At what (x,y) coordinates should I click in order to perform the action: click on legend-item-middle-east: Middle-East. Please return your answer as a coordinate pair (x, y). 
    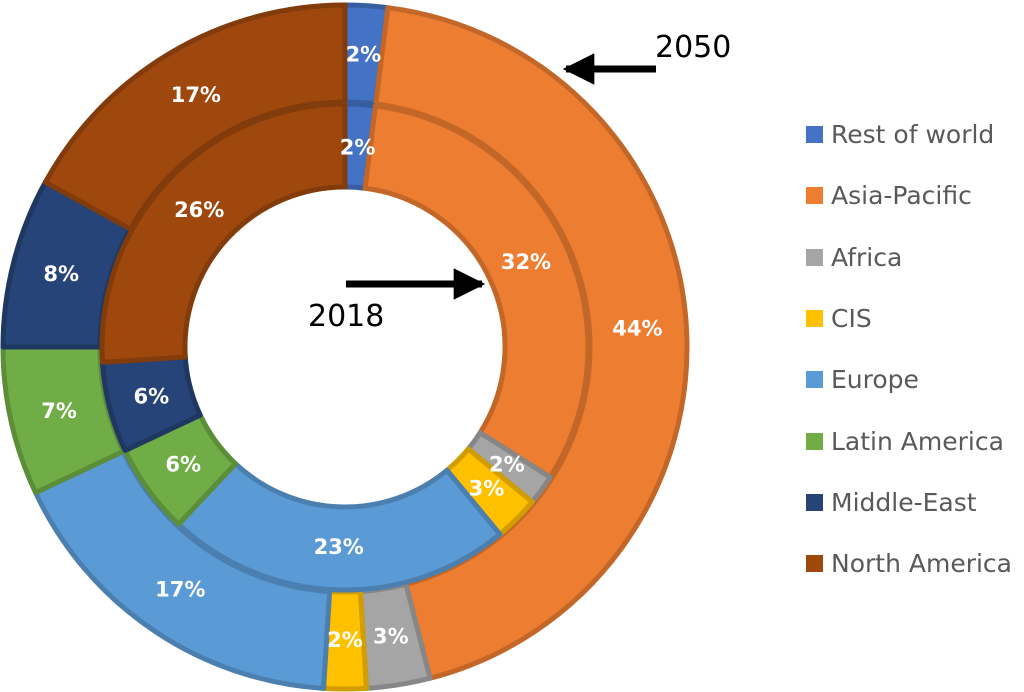
    Looking at the image, I should click on (913, 502).